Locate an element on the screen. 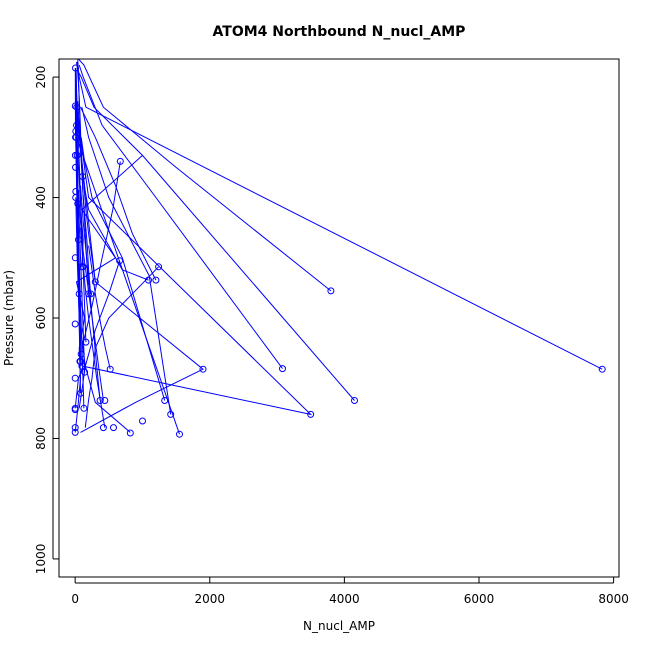 This screenshot has height=650, width=650. x-tick-label: 4000 is located at coordinates (344, 599).